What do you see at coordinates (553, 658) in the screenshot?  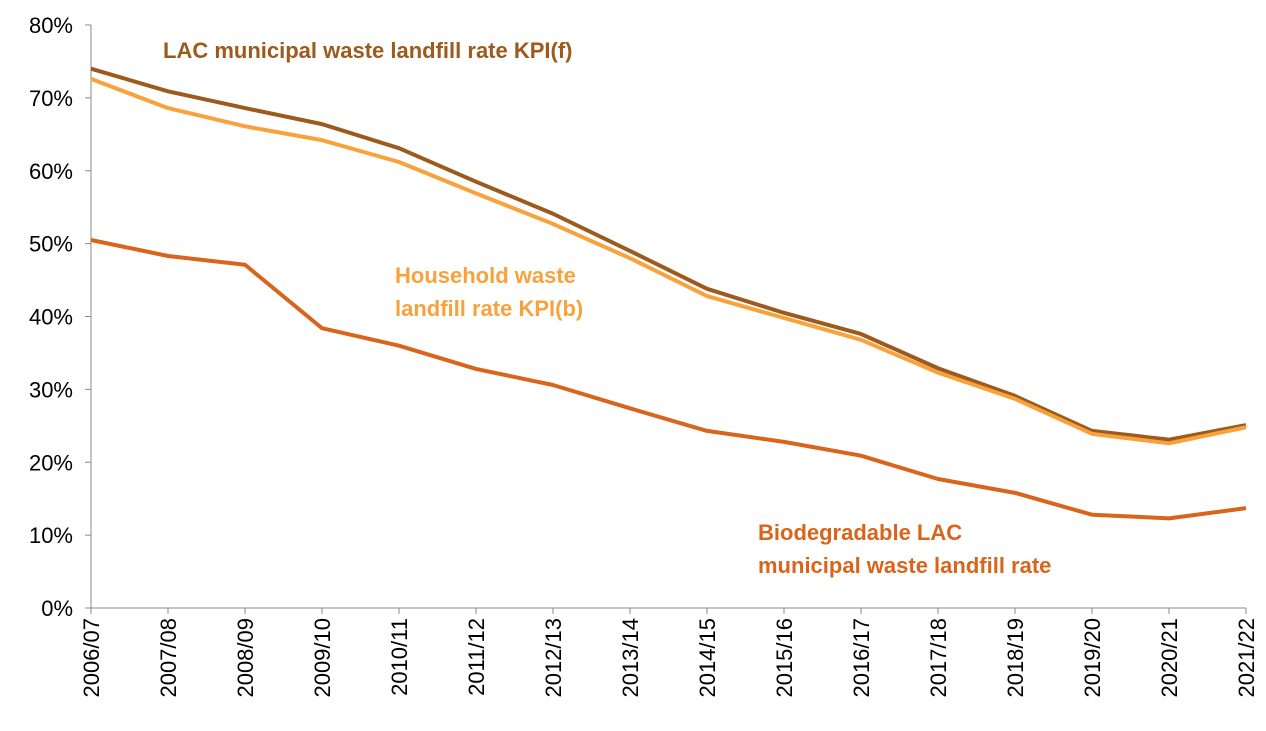 I see `x-tick-label: 2012/13` at bounding box center [553, 658].